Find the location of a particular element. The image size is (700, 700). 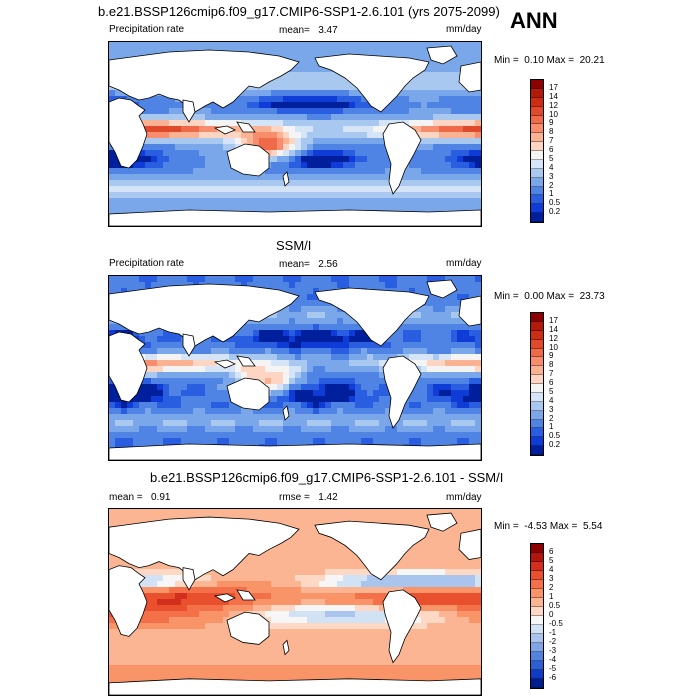

colorbar-tick-label: 7 is located at coordinates (551, 141).